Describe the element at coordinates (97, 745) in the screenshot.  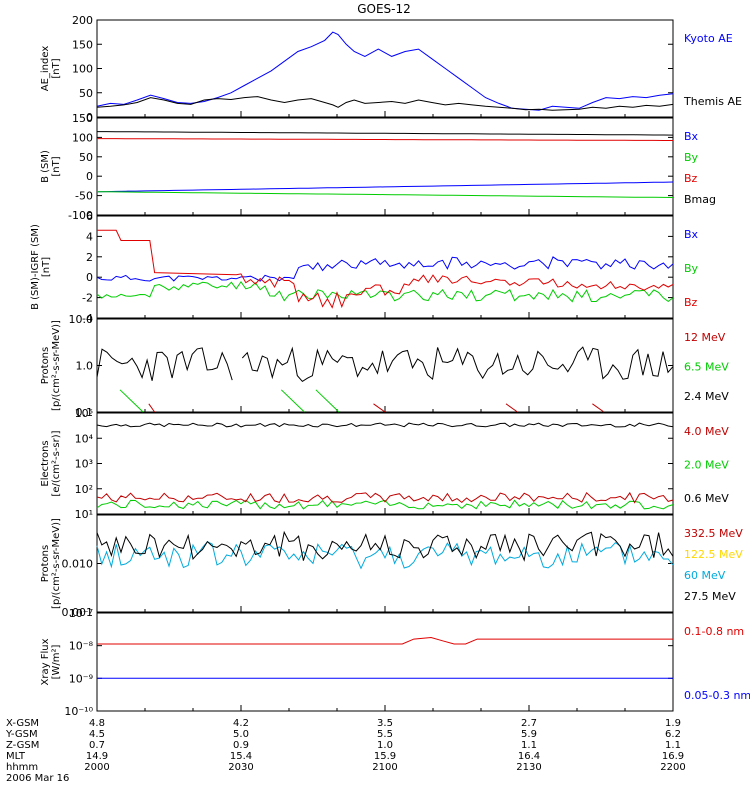
I see `ephemeris-value: 0.7` at that location.